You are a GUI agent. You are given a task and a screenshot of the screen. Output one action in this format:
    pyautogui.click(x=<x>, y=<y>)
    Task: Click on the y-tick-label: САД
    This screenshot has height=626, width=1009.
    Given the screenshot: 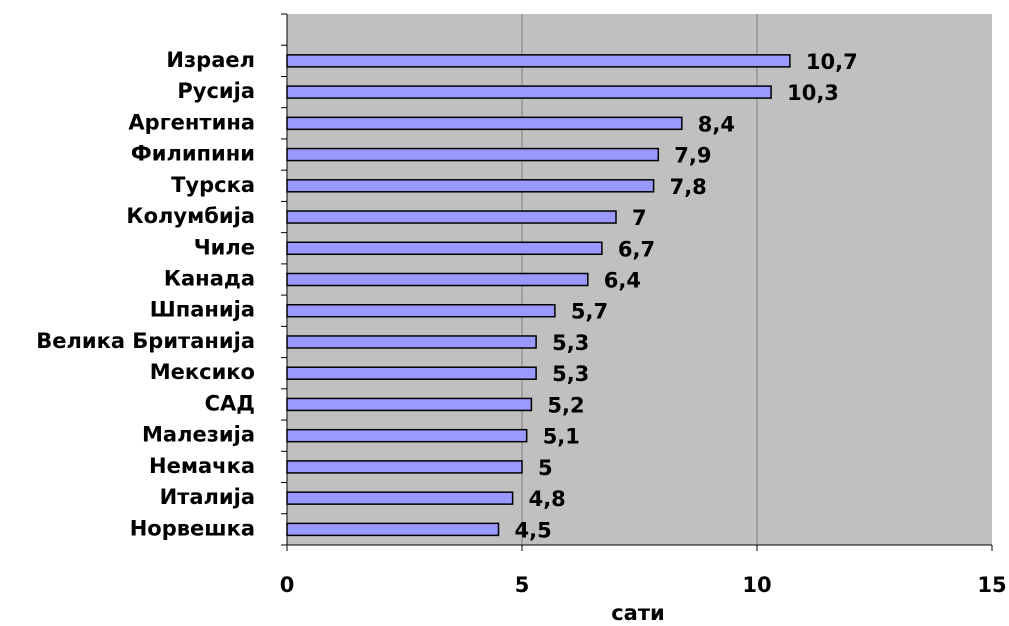 What is the action you would take?
    pyautogui.click(x=230, y=403)
    